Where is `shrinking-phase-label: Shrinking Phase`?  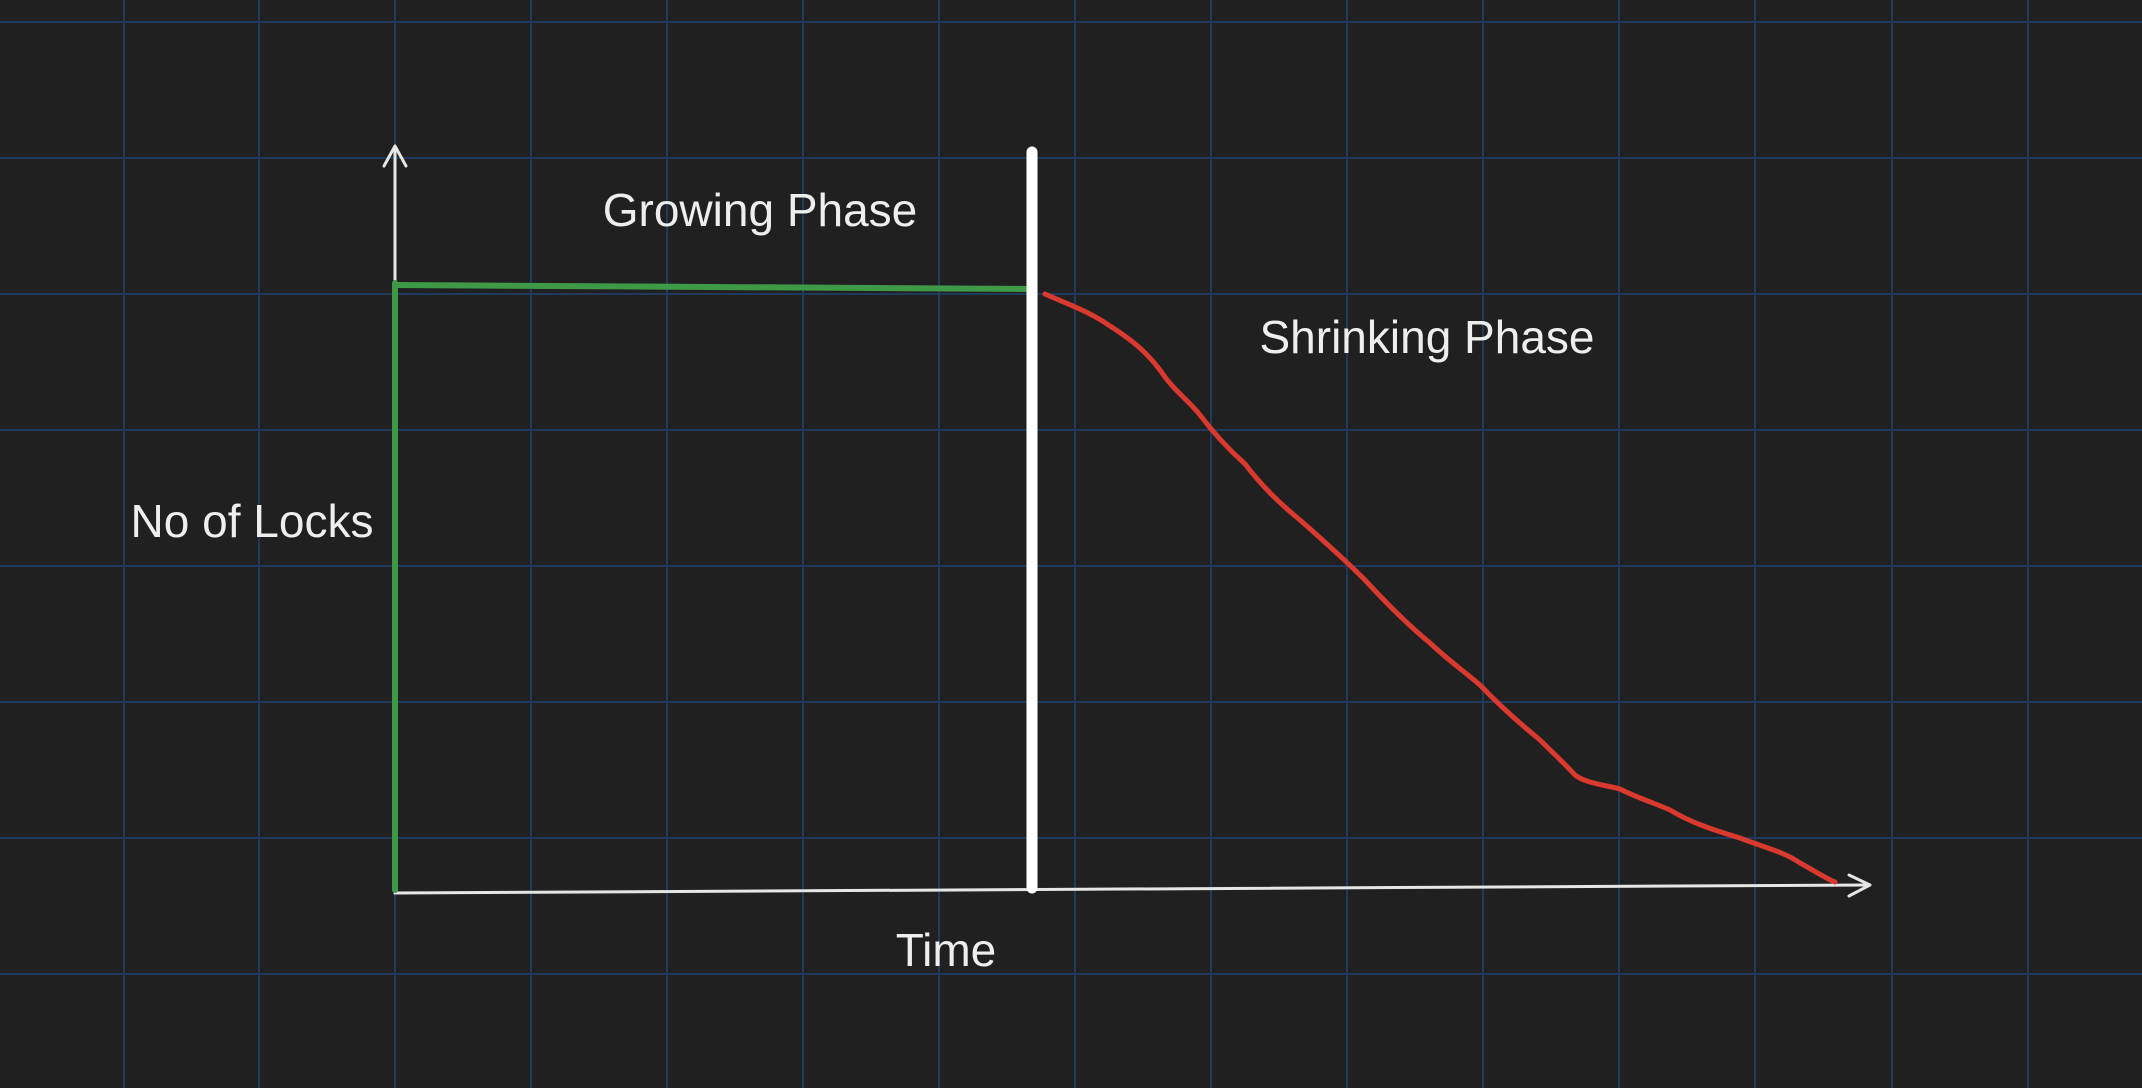
shrinking-phase-label: Shrinking Phase is located at coordinates (1427, 337).